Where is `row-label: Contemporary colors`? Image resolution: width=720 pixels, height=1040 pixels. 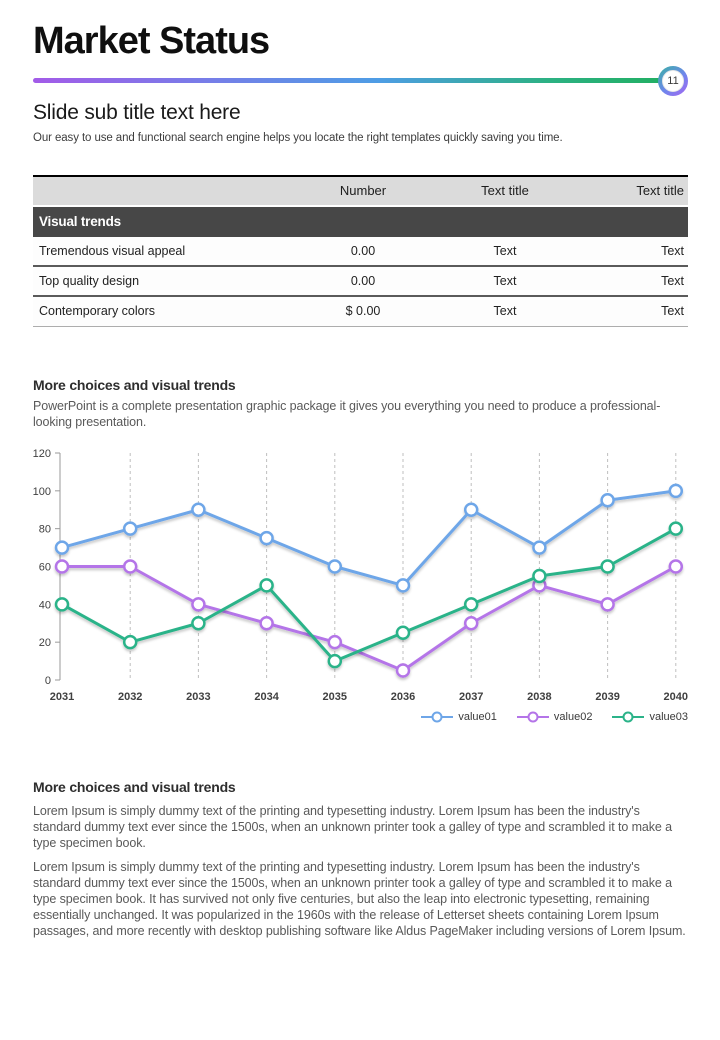
row-label: Contemporary colors is located at coordinates (97, 311).